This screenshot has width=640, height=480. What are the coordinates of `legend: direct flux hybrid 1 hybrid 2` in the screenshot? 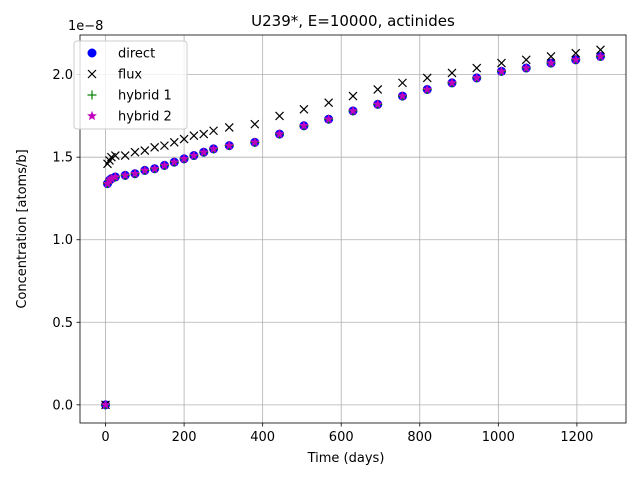 It's located at (130, 85).